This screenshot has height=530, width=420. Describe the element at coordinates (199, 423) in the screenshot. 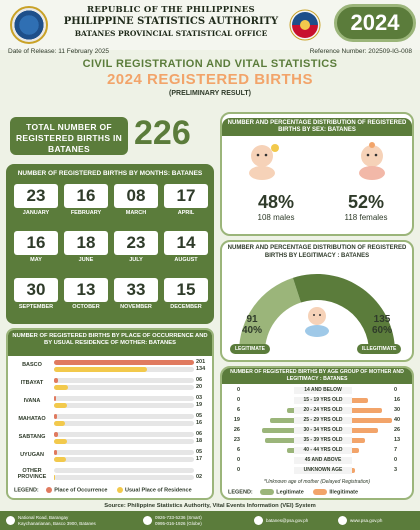

I see `residence-value: 16` at that location.